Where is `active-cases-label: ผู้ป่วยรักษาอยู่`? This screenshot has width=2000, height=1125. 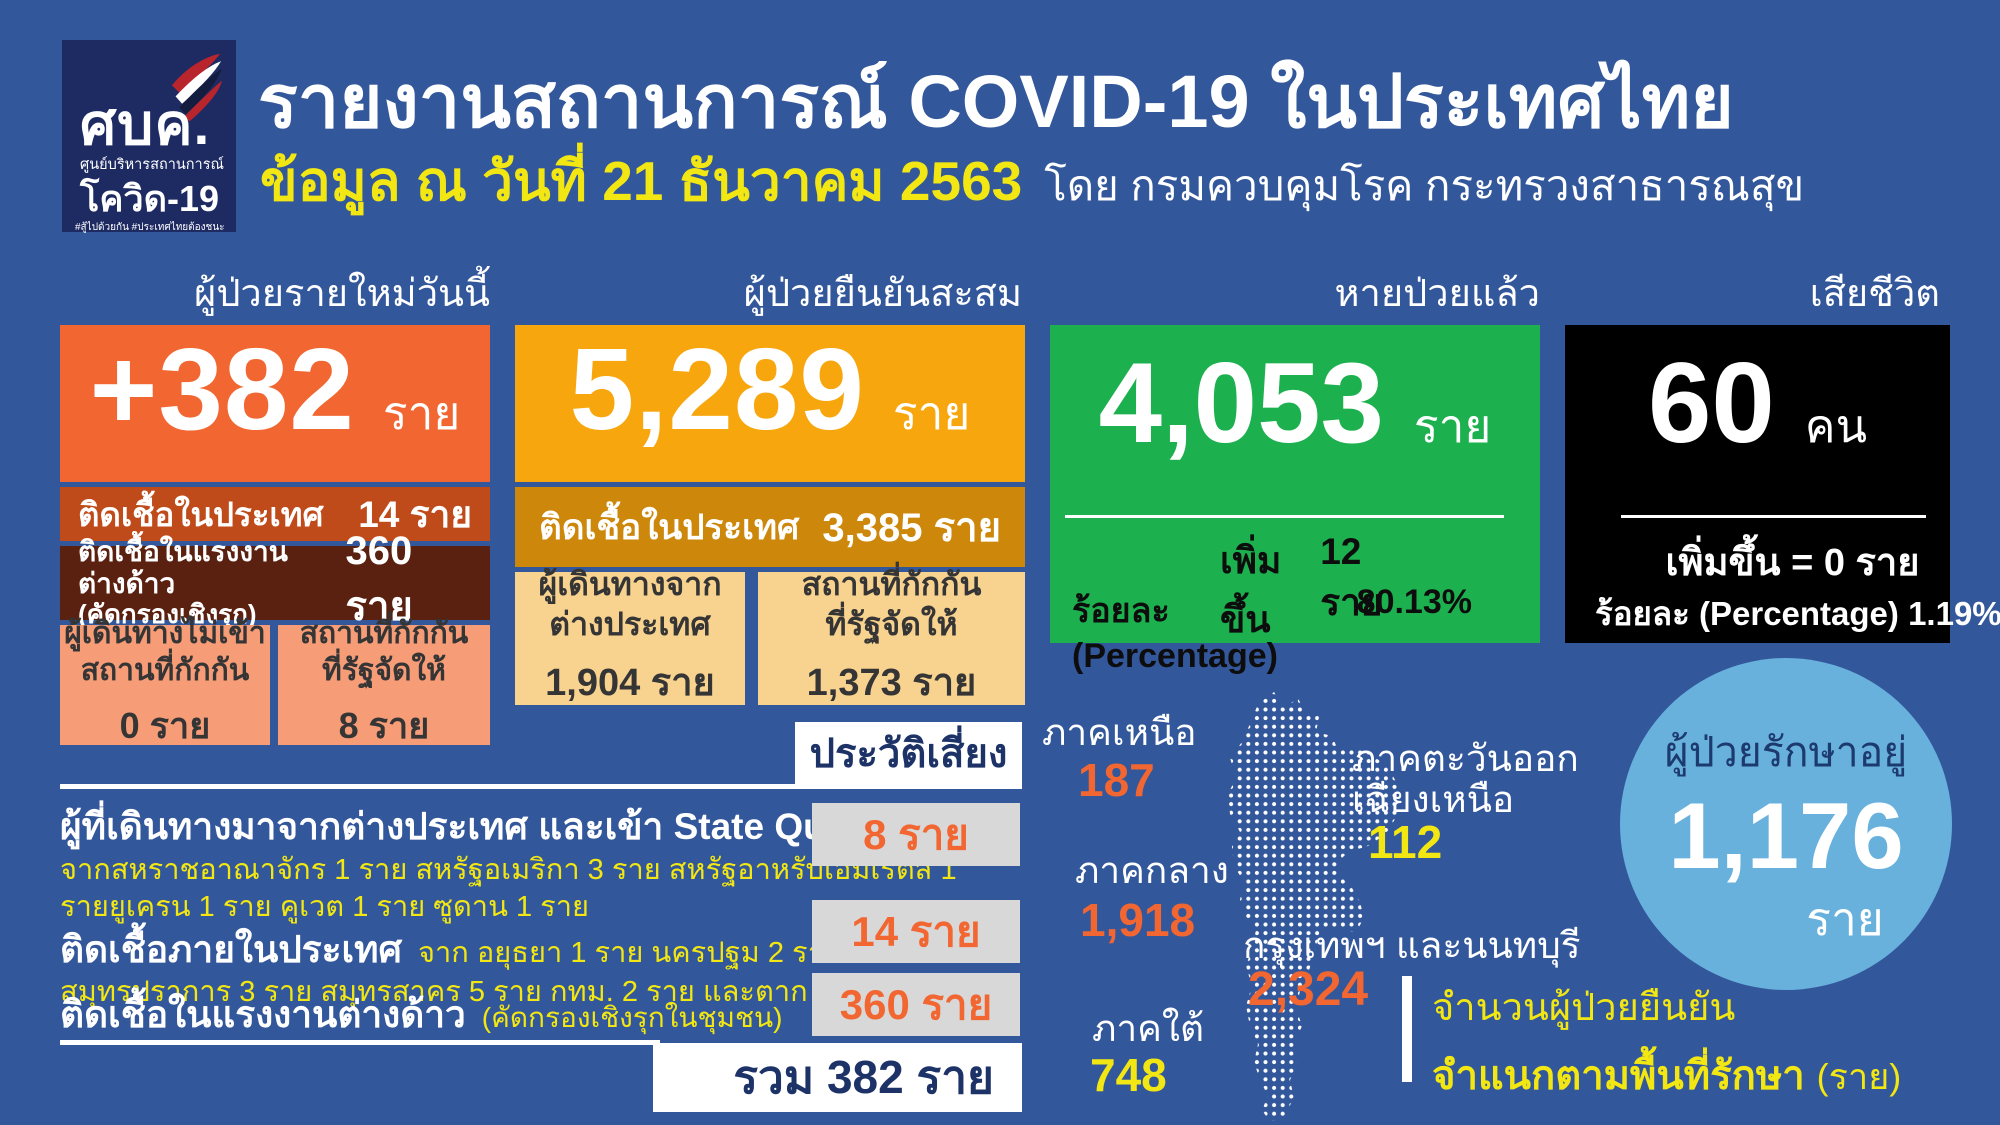
active-cases-label: ผู้ป่วยรักษาอยู่ is located at coordinates (1786, 752).